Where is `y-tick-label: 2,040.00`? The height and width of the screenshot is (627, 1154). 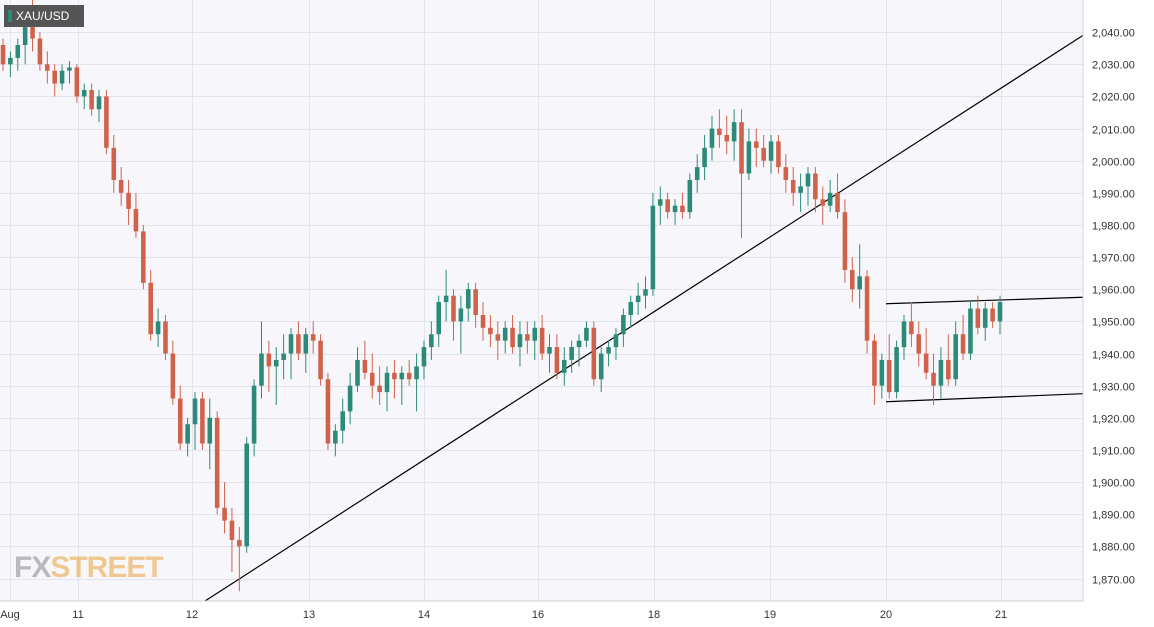 y-tick-label: 2,040.00 is located at coordinates (1113, 34).